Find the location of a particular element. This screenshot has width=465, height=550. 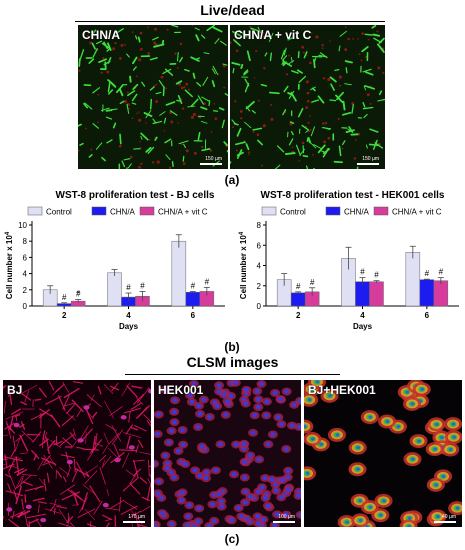

y-tick-label: 6 is located at coordinates (25, 257).